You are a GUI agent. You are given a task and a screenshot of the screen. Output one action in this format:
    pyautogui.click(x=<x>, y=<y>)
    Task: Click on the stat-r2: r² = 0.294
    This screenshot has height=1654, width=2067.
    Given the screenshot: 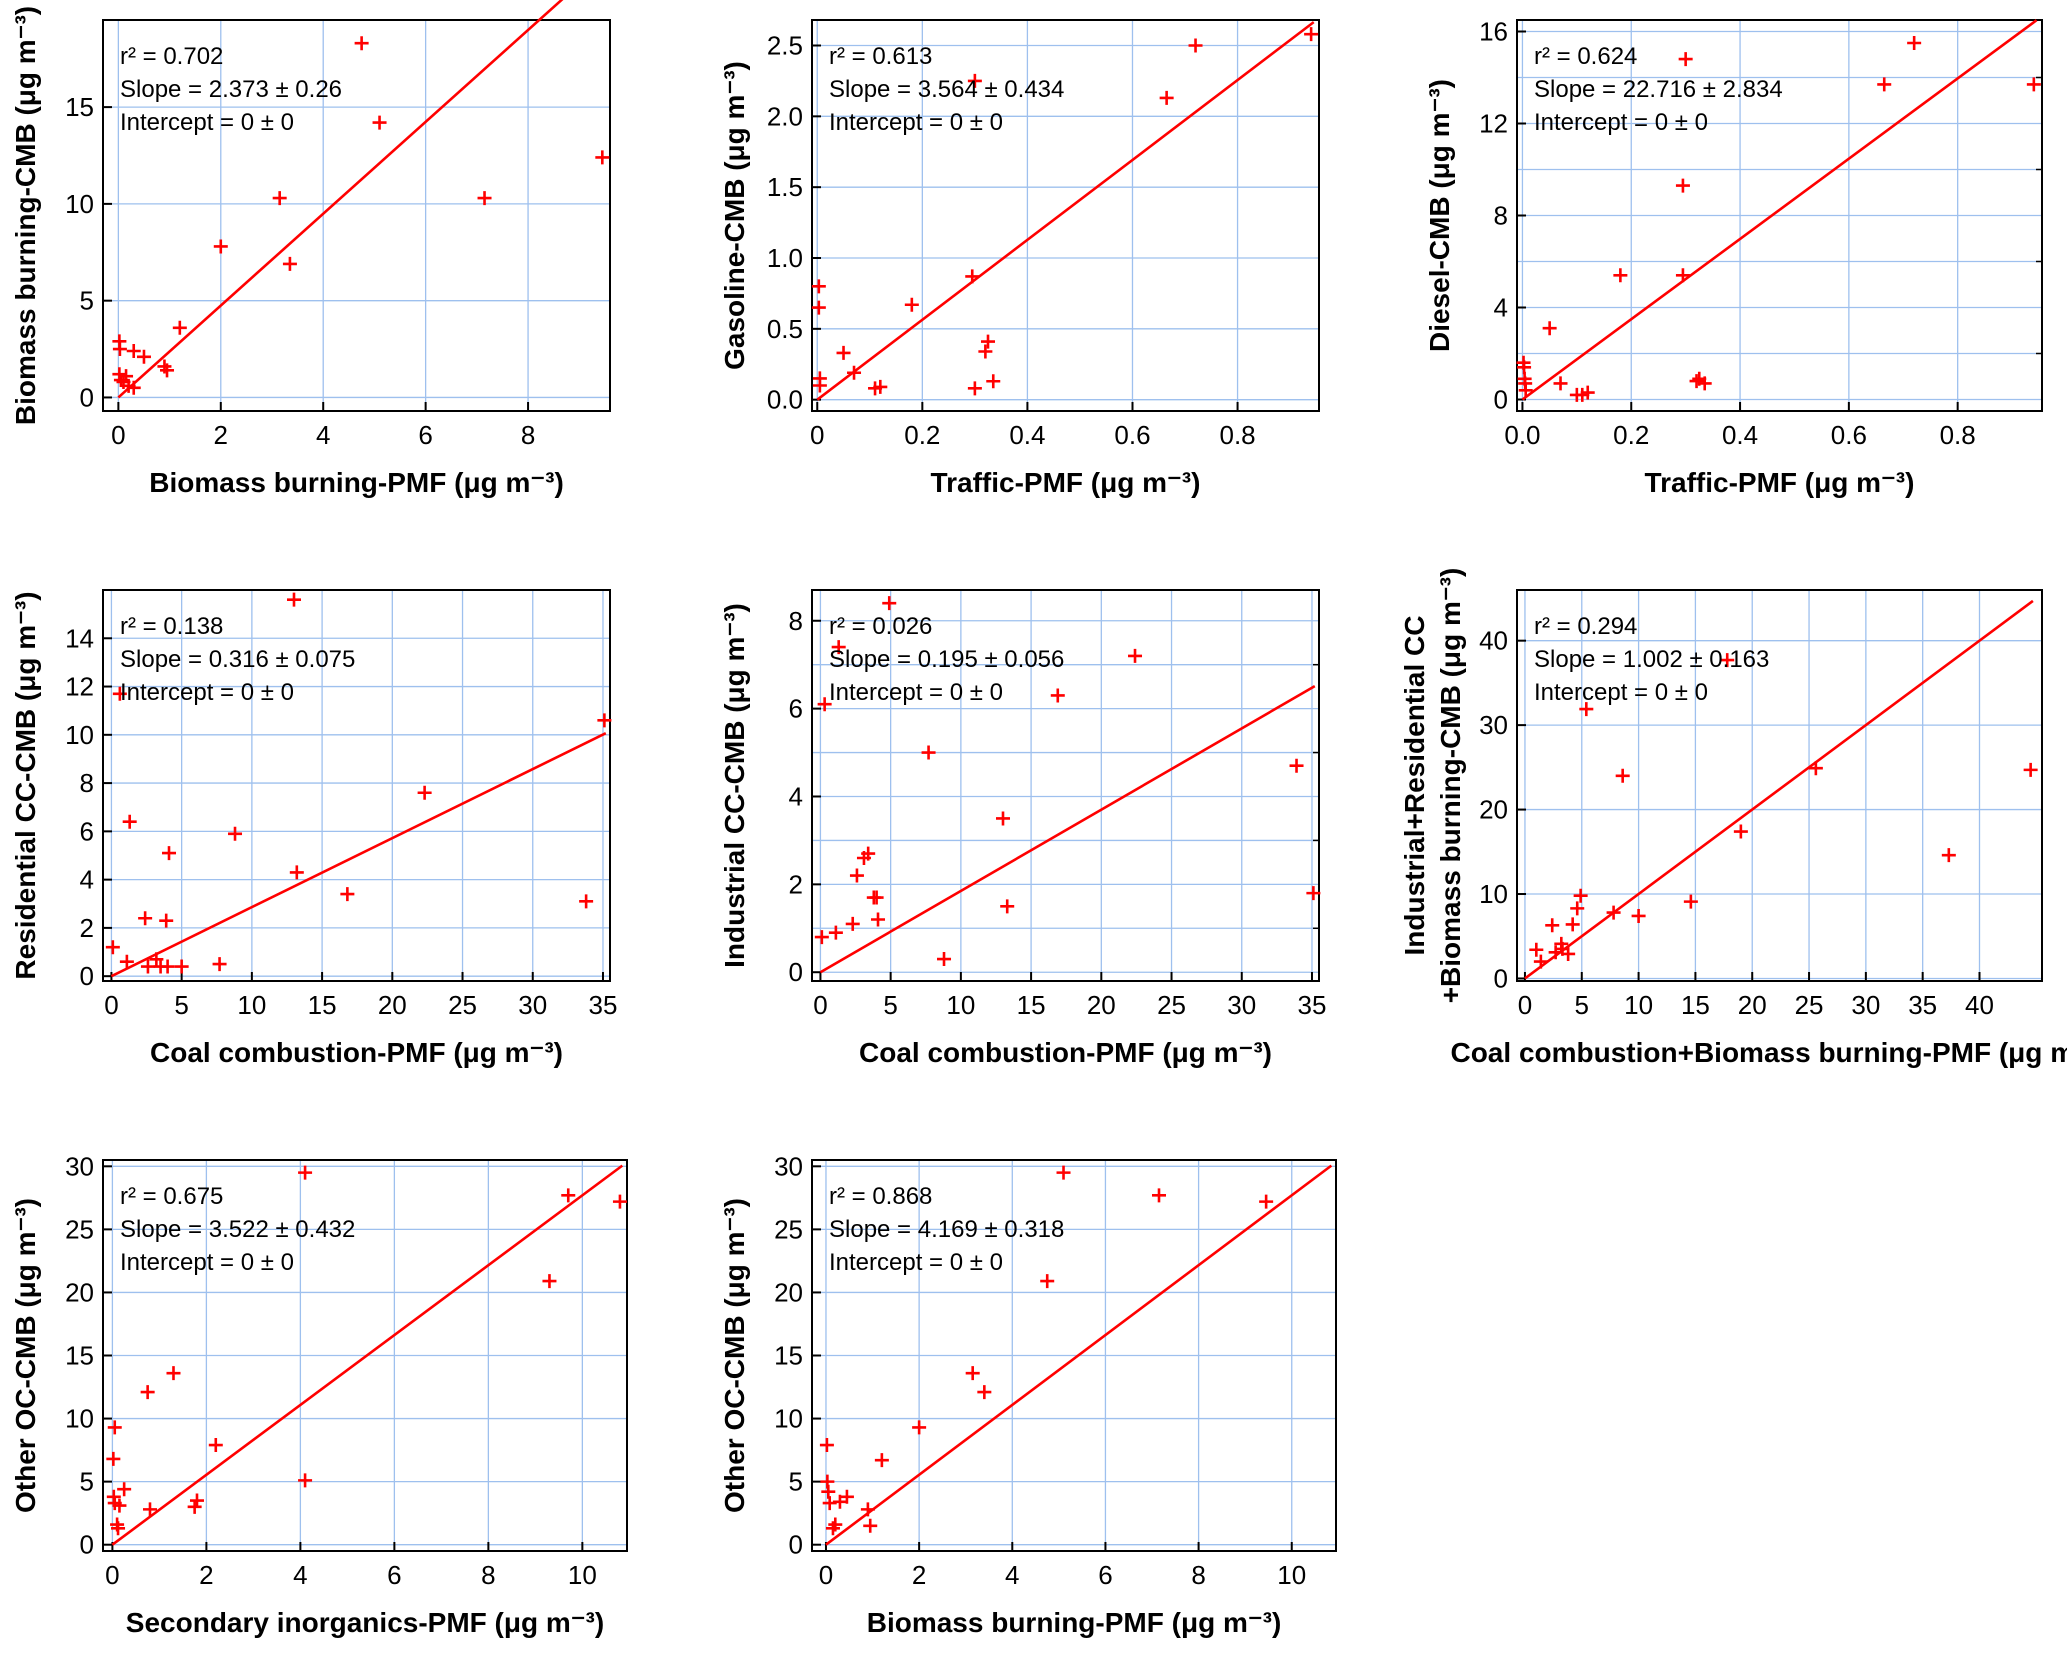 What is the action you would take?
    pyautogui.click(x=1585, y=626)
    